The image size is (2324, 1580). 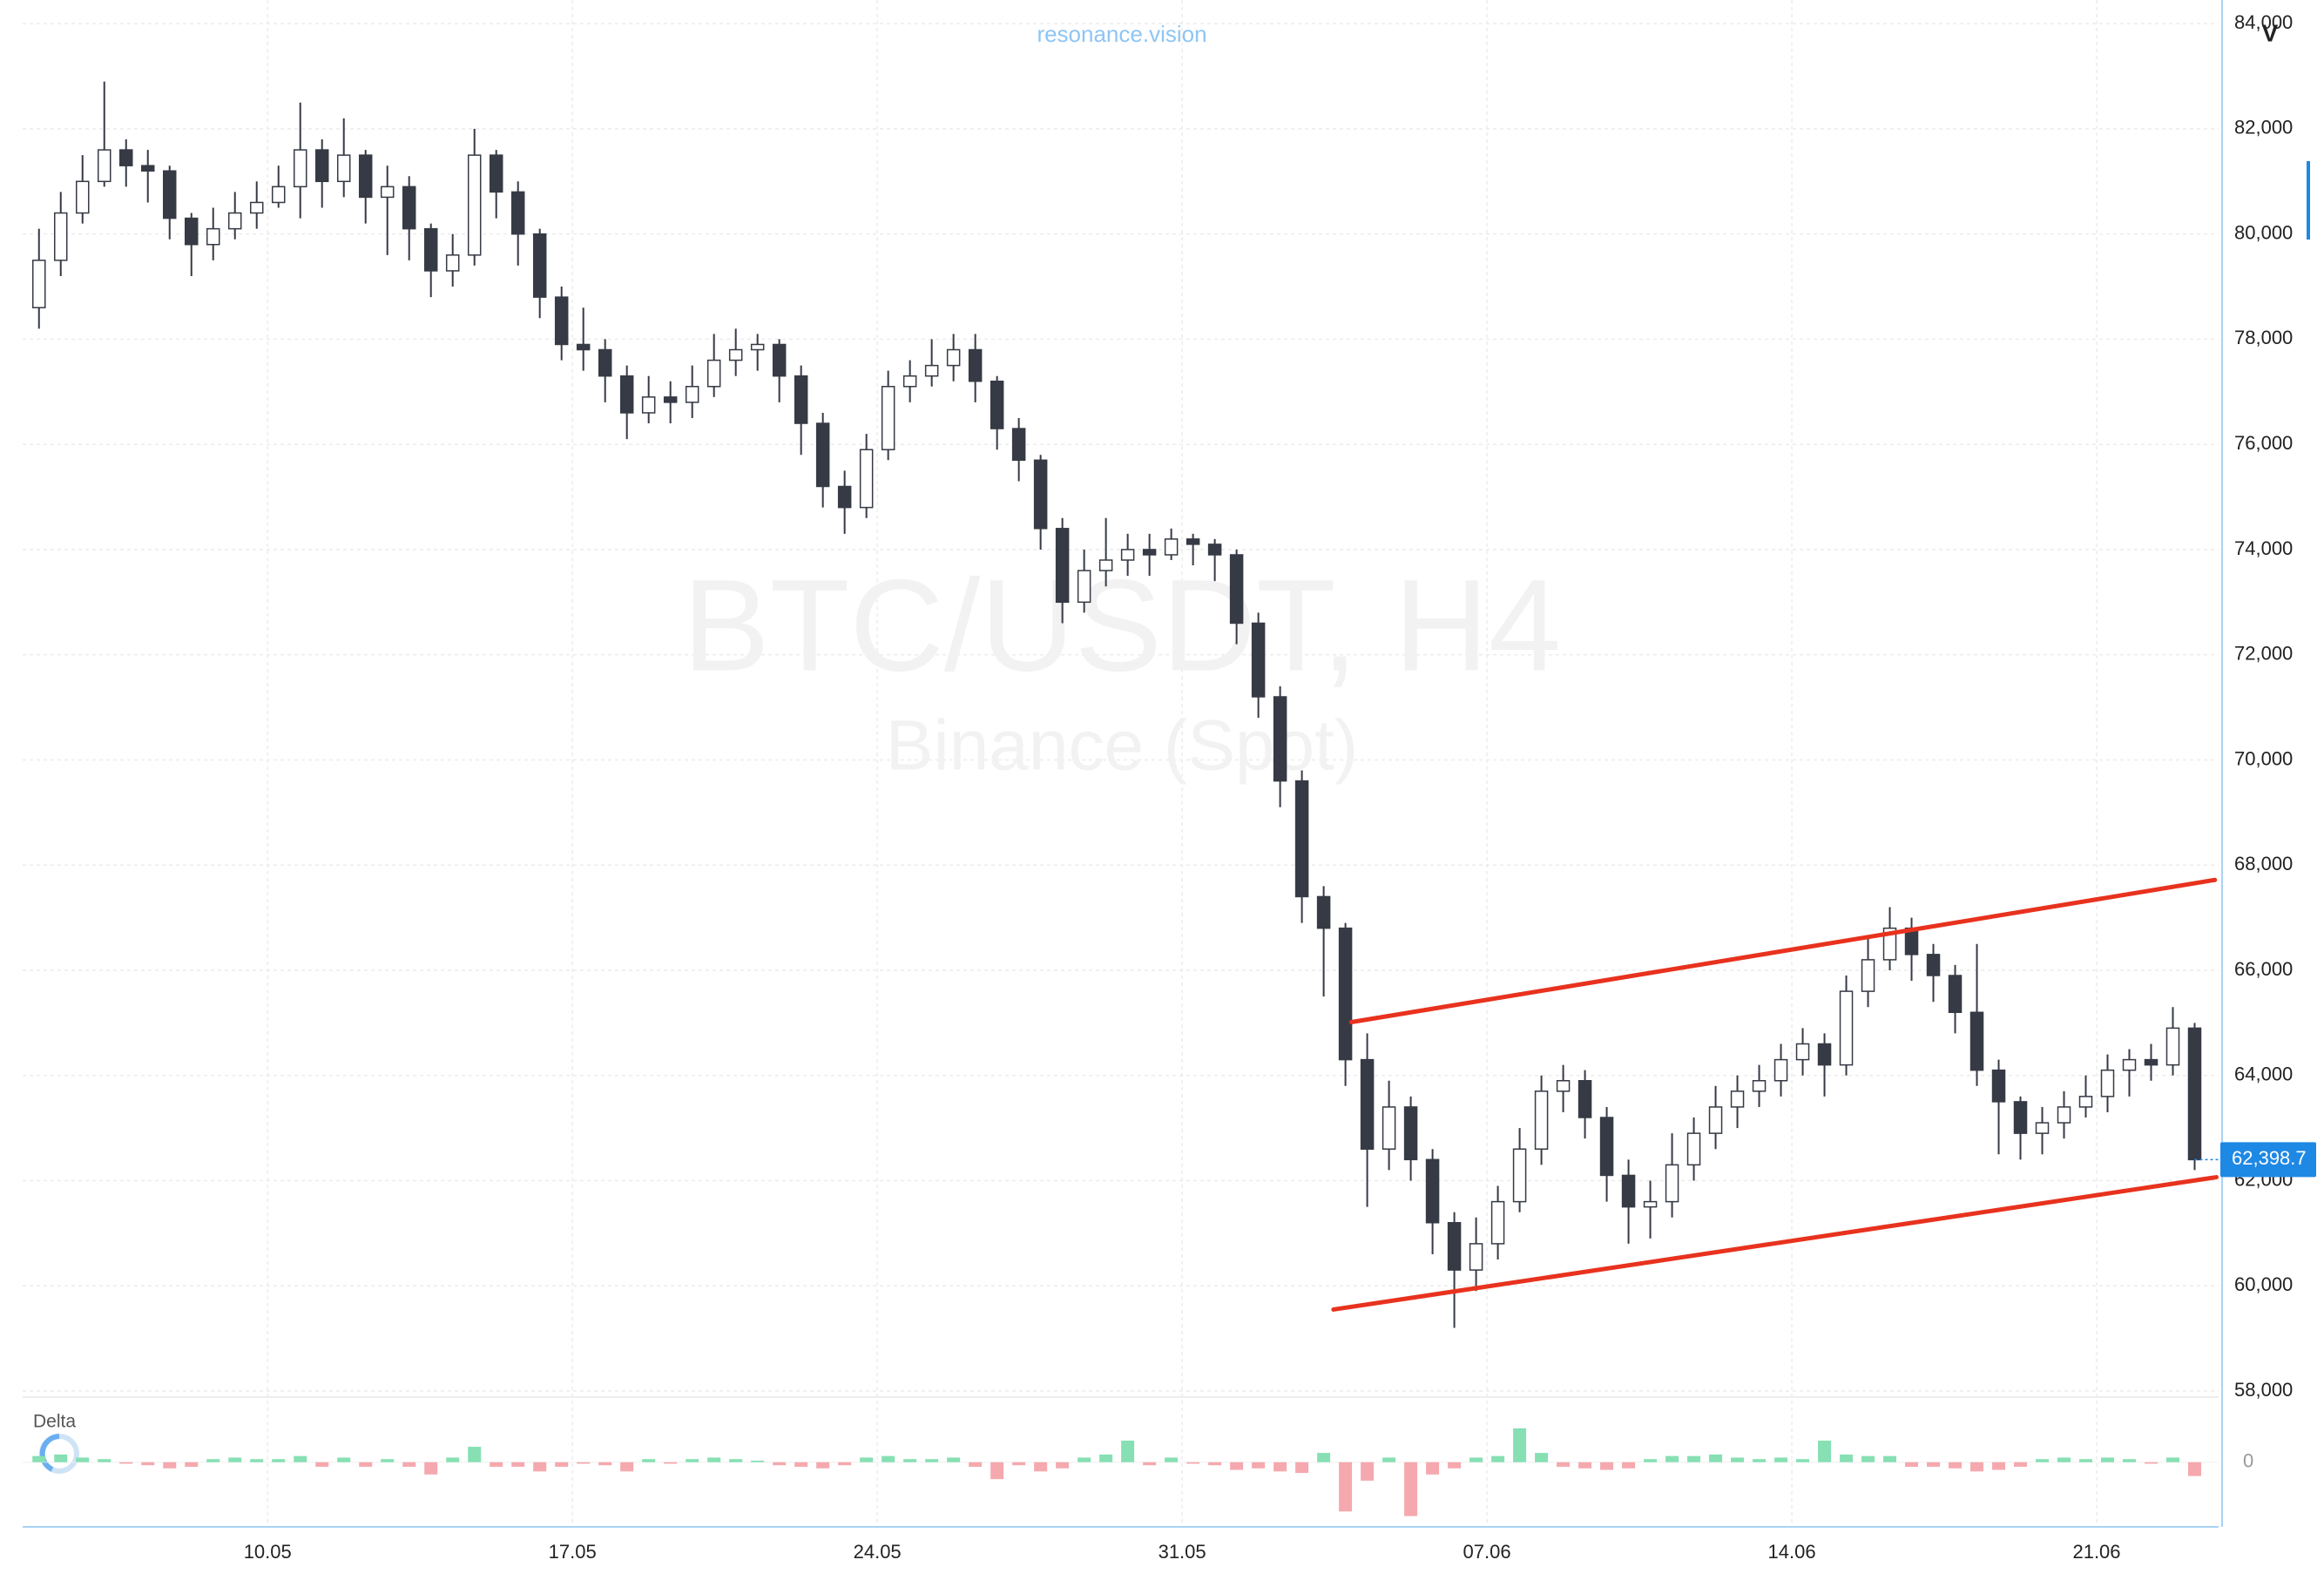 I want to click on y-tick-label: 82,000, so click(x=2263, y=127).